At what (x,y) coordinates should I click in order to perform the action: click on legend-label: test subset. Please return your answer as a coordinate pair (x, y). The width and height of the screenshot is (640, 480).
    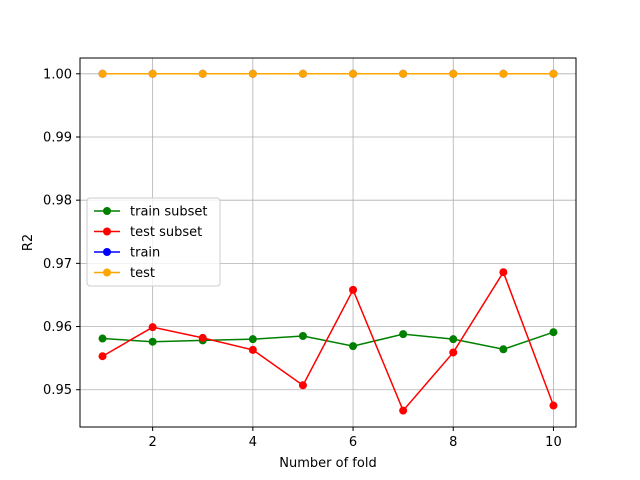
    Looking at the image, I should click on (166, 232).